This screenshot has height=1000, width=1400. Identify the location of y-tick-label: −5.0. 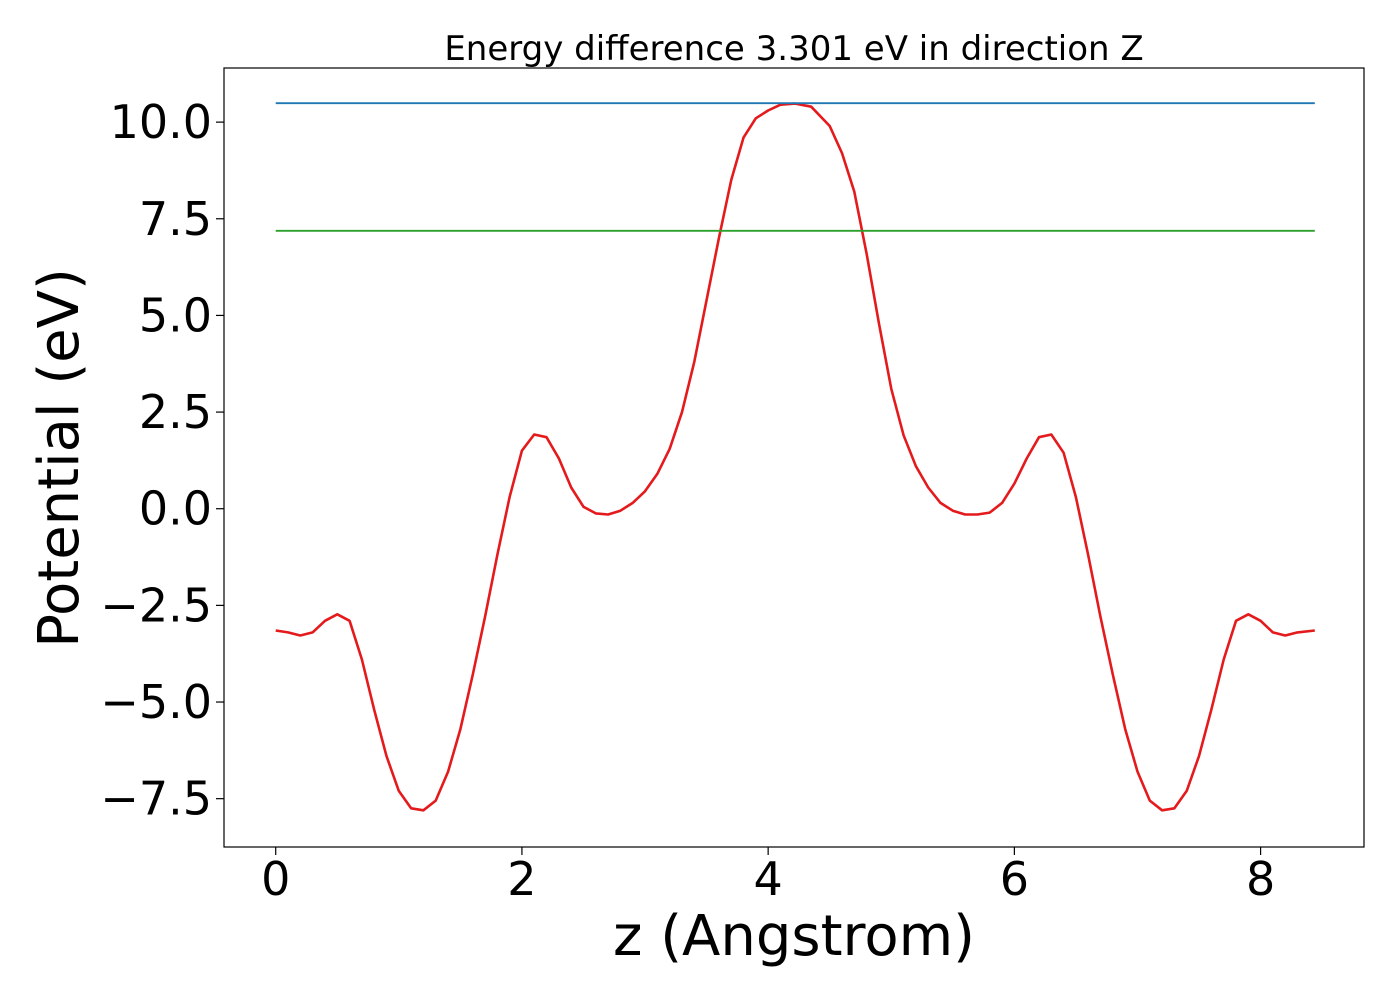
(156, 702).